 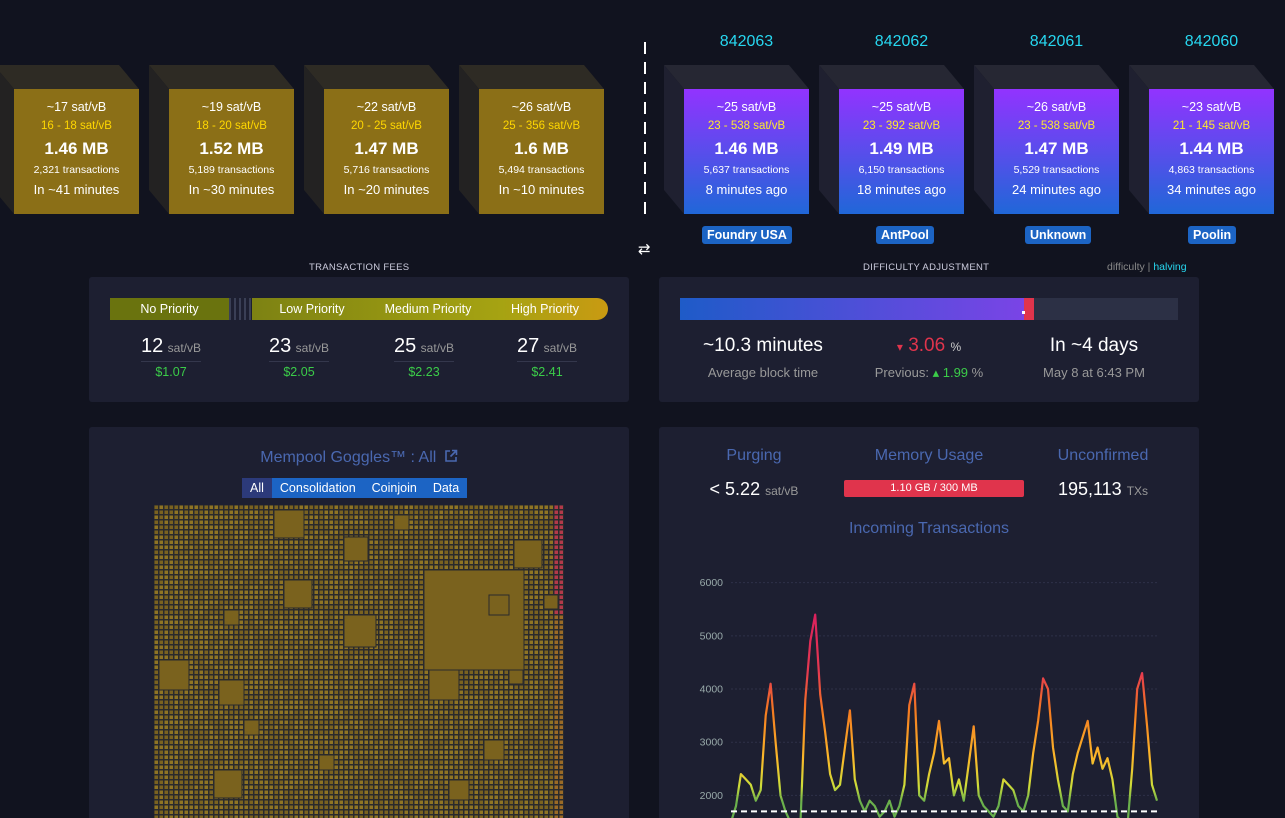 What do you see at coordinates (763, 372) in the screenshot?
I see `avg-time-label: Average block time` at bounding box center [763, 372].